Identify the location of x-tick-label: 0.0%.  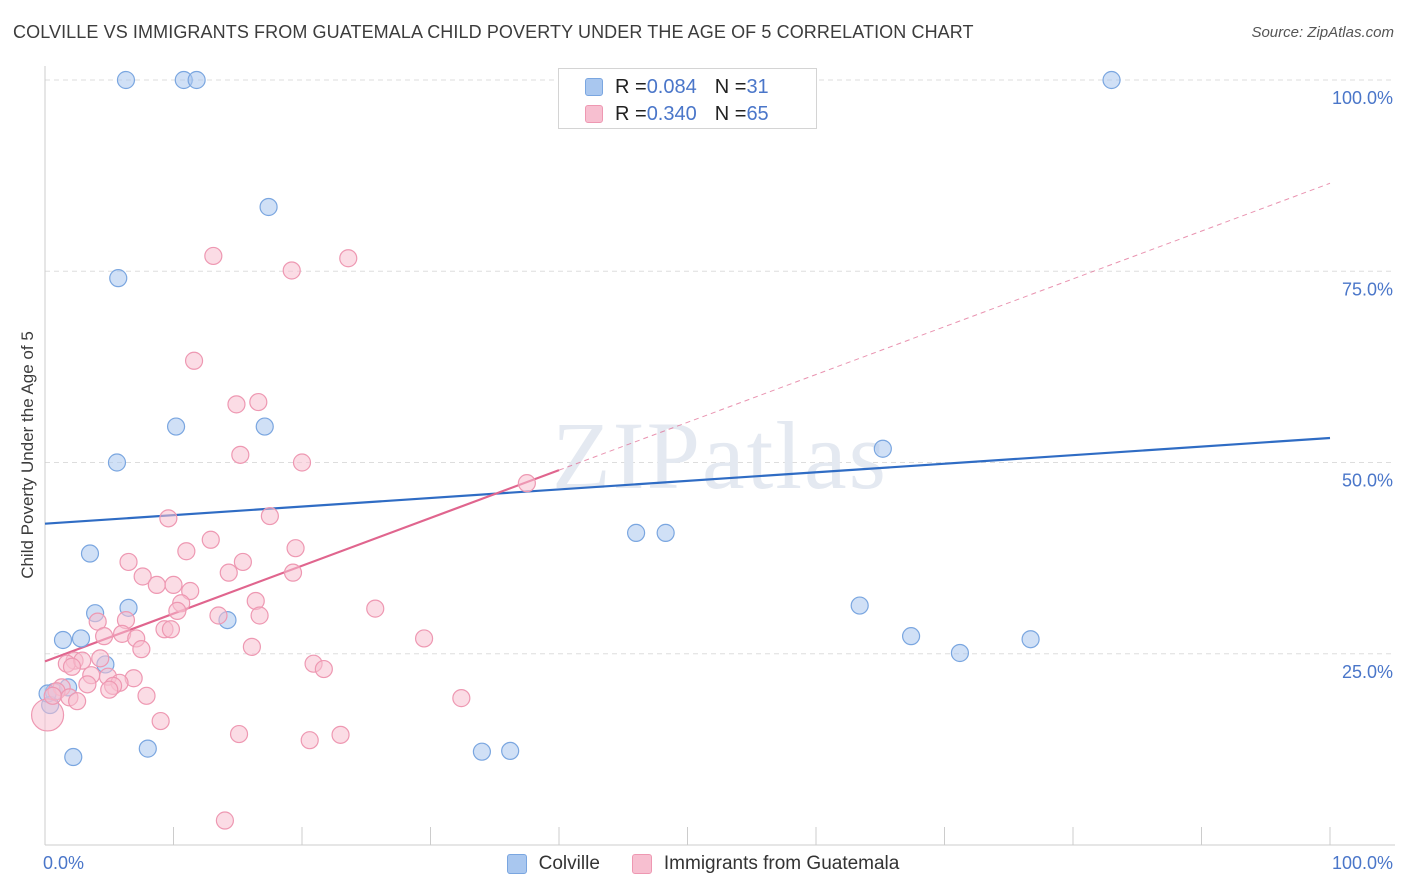
(63, 863).